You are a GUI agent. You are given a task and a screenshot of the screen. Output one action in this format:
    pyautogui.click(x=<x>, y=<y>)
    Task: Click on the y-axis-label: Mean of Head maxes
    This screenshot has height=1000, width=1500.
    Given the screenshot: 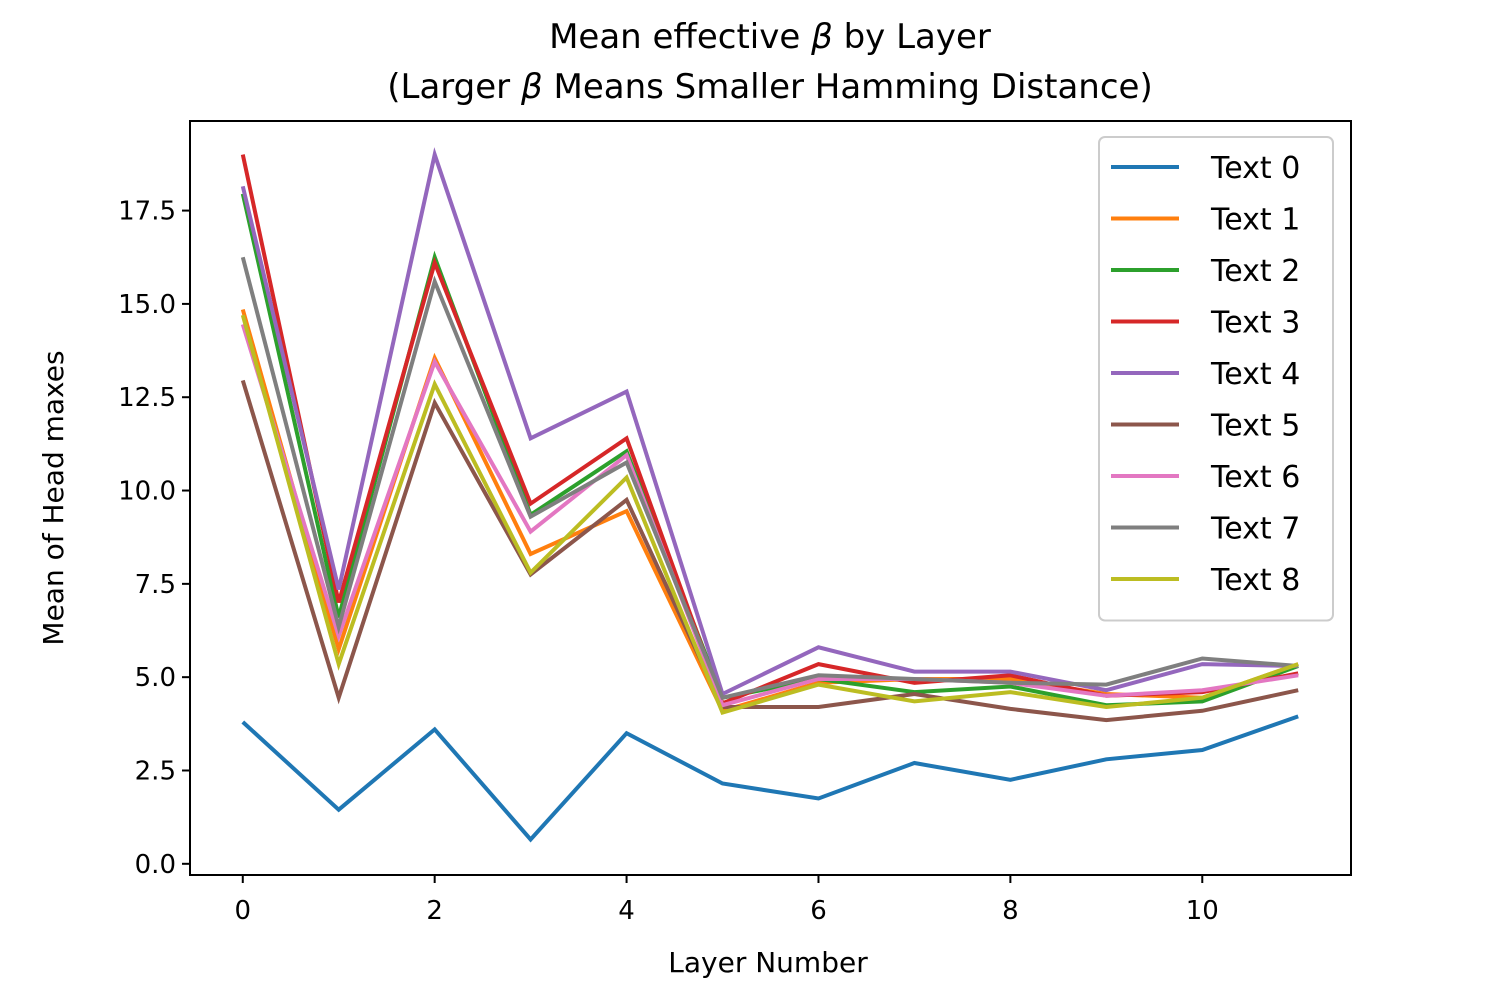 What is the action you would take?
    pyautogui.click(x=53, y=497)
    